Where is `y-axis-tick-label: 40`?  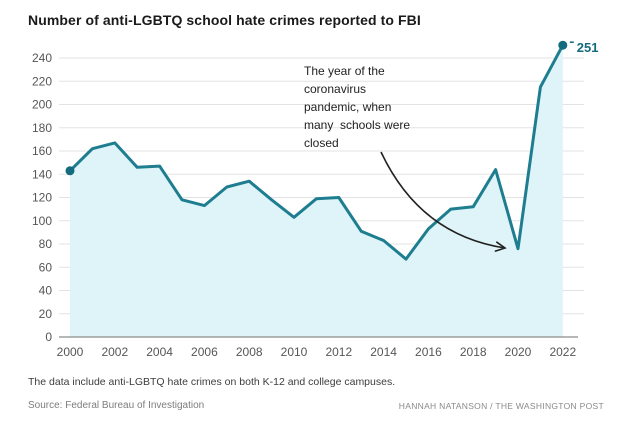 y-axis-tick-label: 40 is located at coordinates (46, 291).